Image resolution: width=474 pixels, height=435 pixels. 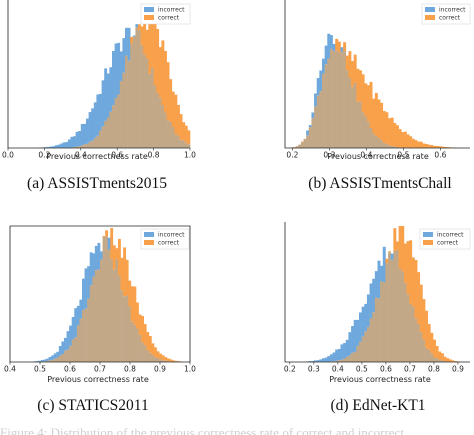 What do you see at coordinates (452, 10) in the screenshot?
I see `legend-label-incorrect-b: incorrect` at bounding box center [452, 10].